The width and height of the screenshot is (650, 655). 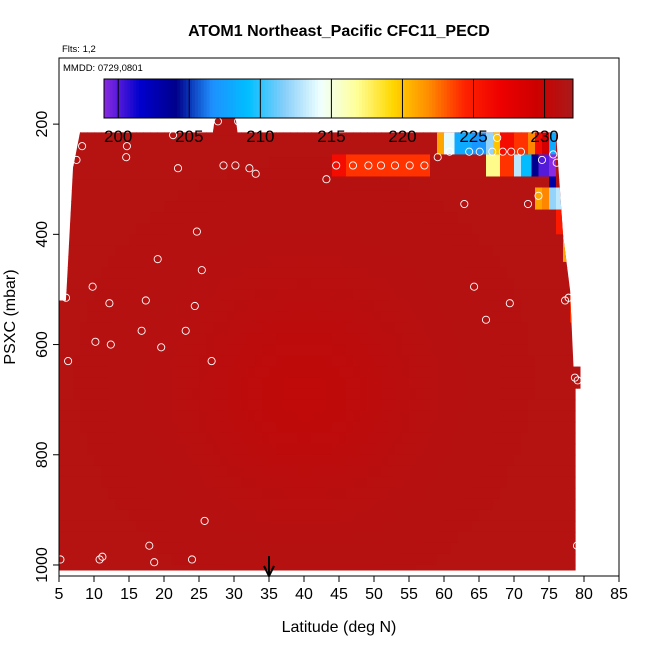 What do you see at coordinates (185, 330) in the screenshot?
I see `observation-point` at bounding box center [185, 330].